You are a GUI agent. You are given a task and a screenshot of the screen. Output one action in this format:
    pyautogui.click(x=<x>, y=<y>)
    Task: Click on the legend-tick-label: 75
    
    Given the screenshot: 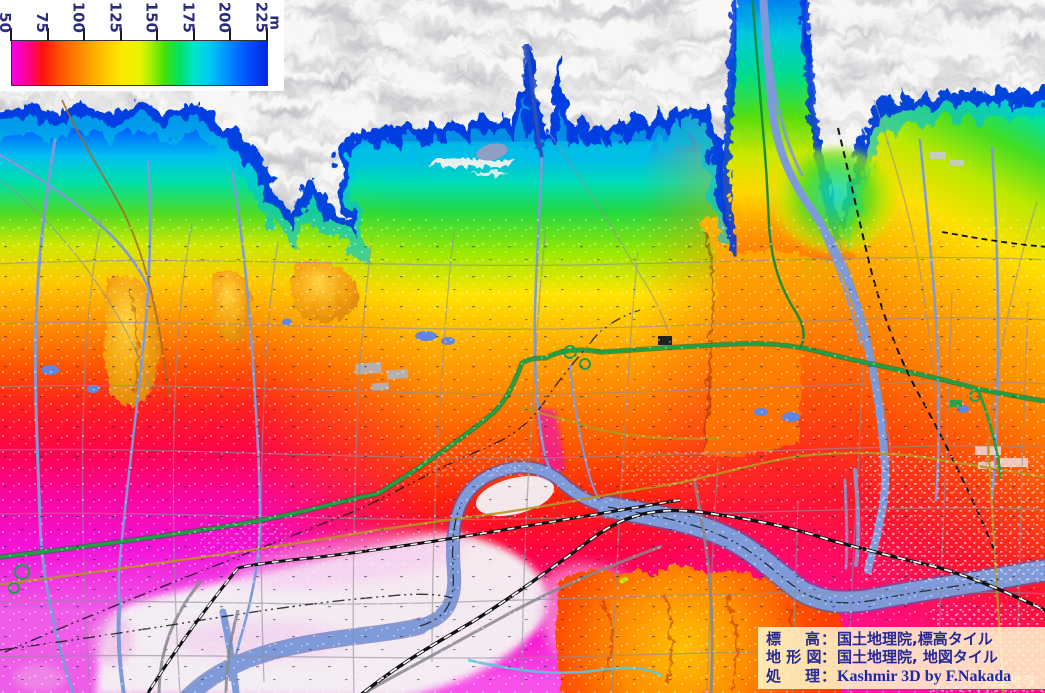 What is the action you would take?
    pyautogui.click(x=42, y=22)
    